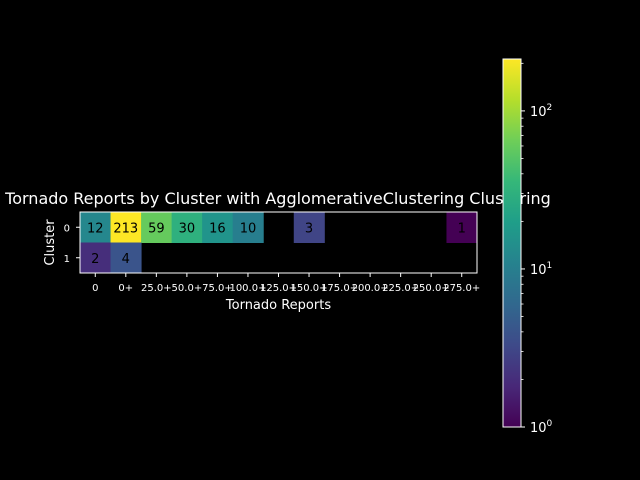 The width and height of the screenshot is (640, 480). I want to click on cell-value-label: 12, so click(95, 228).